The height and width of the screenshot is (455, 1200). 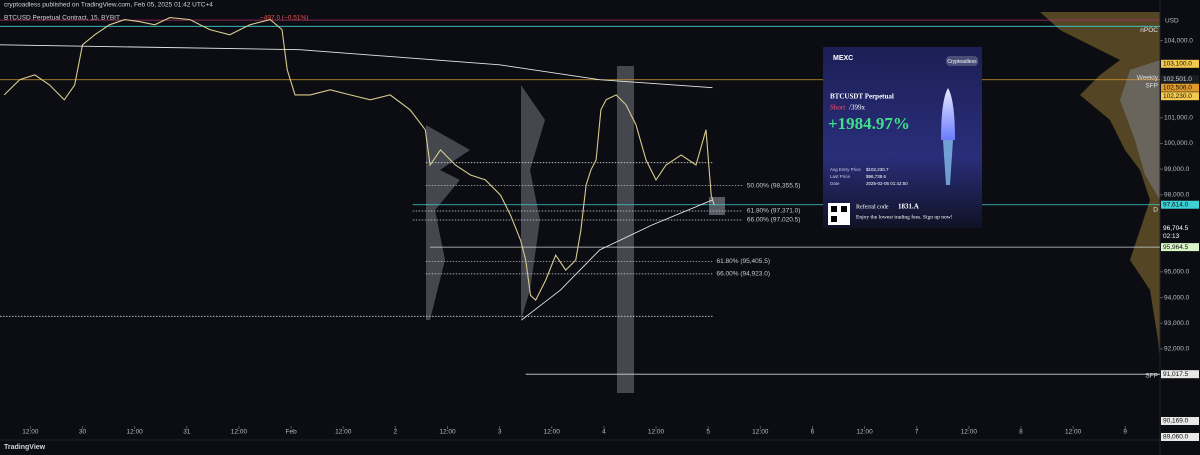 I want to click on card-row-label: Date, so click(x=835, y=183).